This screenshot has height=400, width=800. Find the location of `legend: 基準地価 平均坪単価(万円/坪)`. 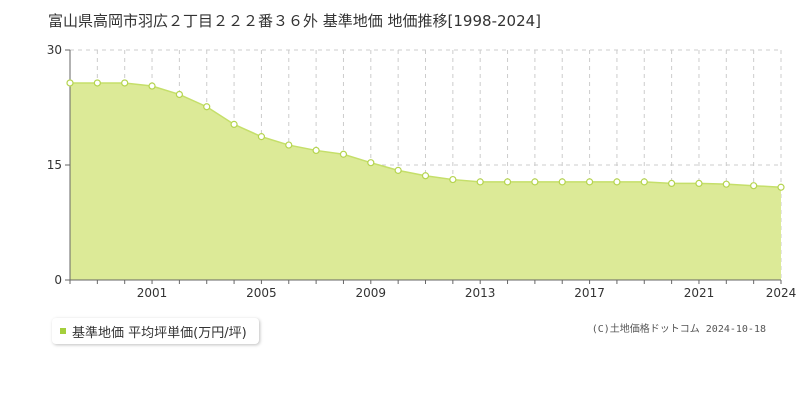

legend: 基準地価 平均坪単価(万円/坪) is located at coordinates (155, 331).